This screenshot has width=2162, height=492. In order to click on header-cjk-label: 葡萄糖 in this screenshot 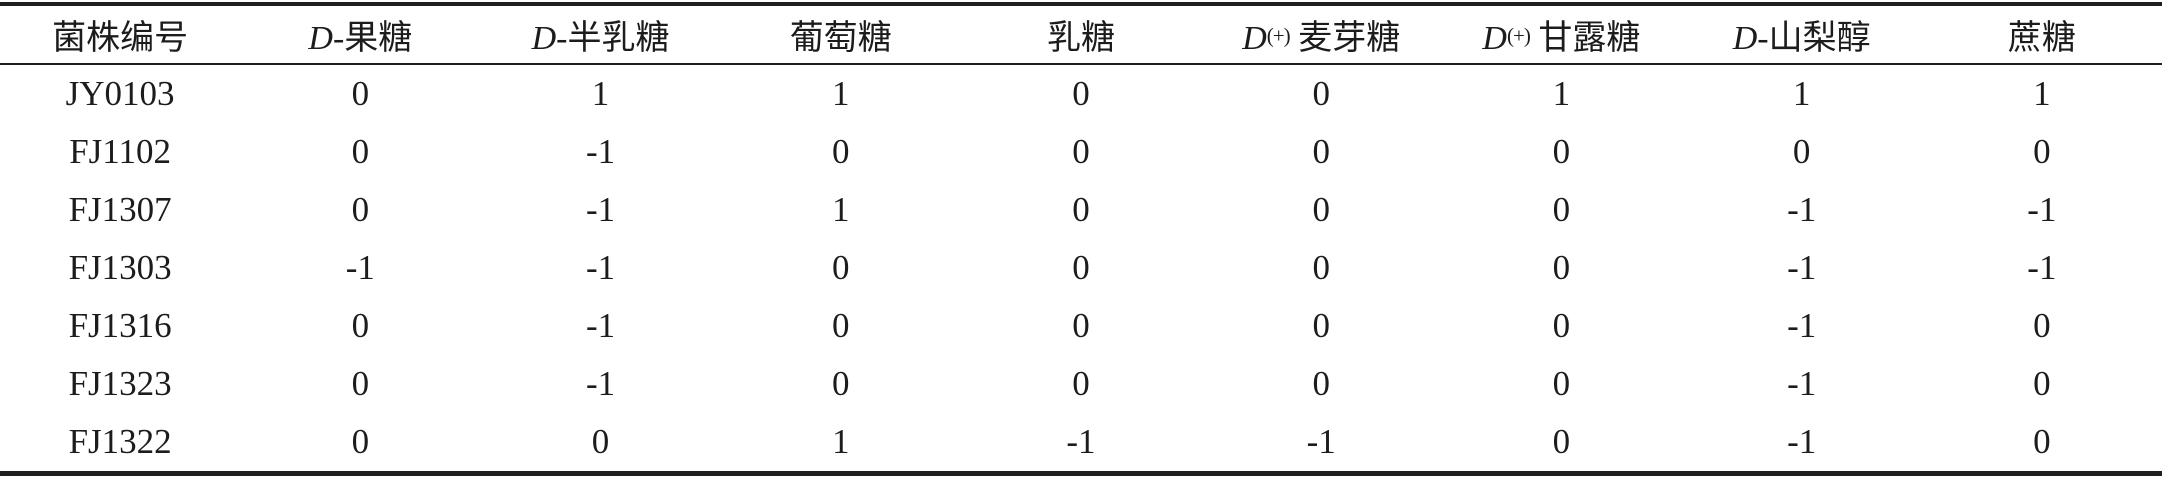, I will do `click(840, 38)`.